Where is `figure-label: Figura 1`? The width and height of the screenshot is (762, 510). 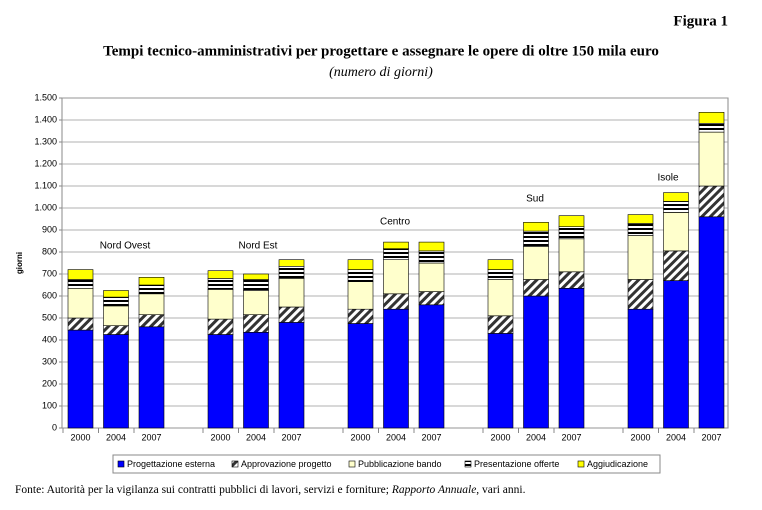 figure-label: Figura 1 is located at coordinates (700, 21).